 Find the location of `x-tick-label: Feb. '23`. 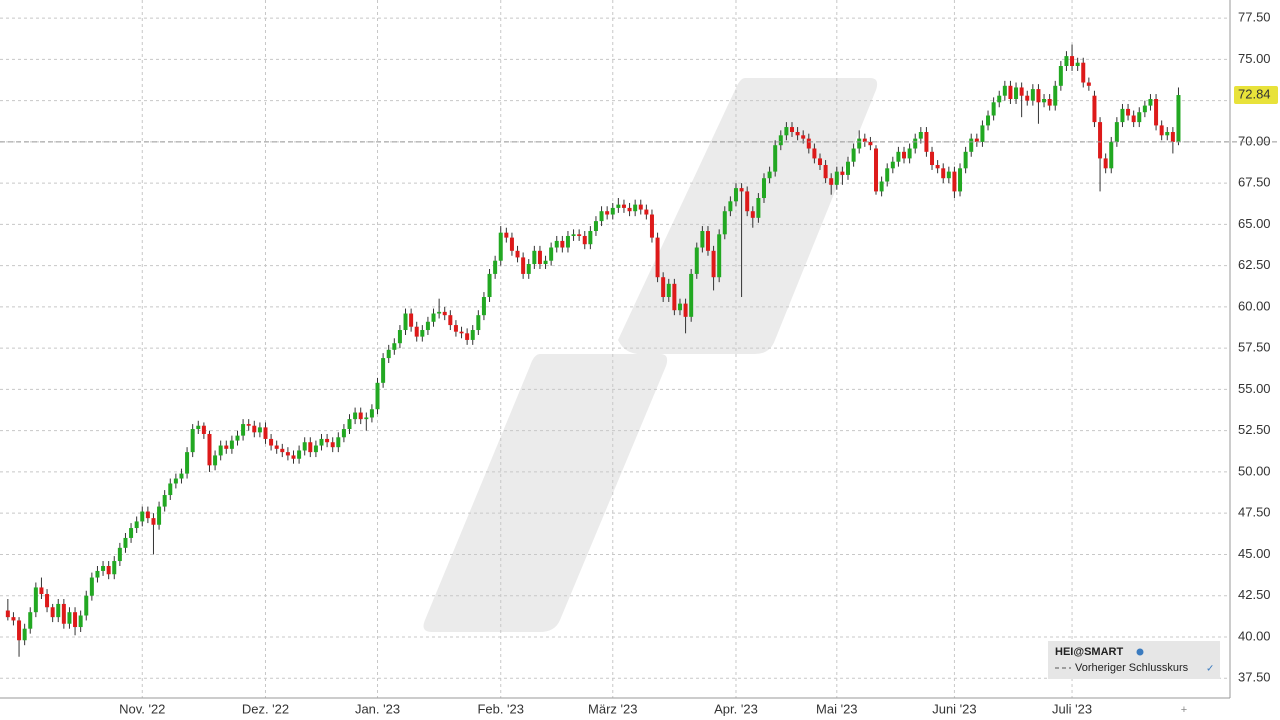

x-tick-label: Feb. '23 is located at coordinates (500, 708).